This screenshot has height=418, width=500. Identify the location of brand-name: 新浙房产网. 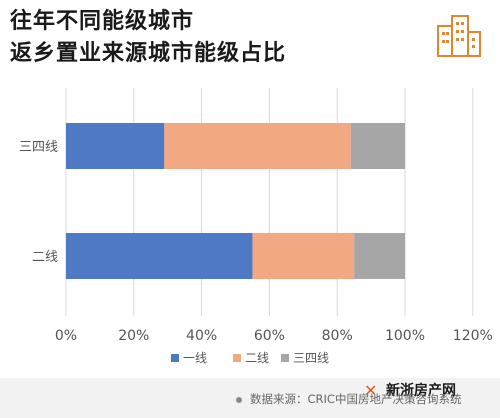
(421, 391).